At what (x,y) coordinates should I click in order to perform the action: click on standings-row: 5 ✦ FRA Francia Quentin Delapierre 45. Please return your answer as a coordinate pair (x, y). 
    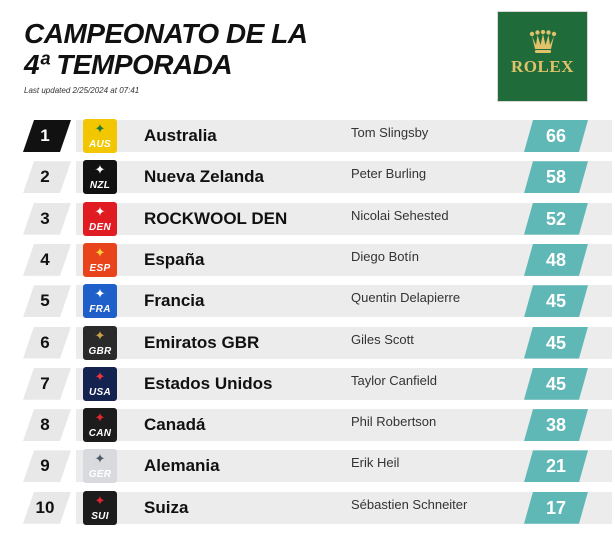
    Looking at the image, I should click on (307, 301).